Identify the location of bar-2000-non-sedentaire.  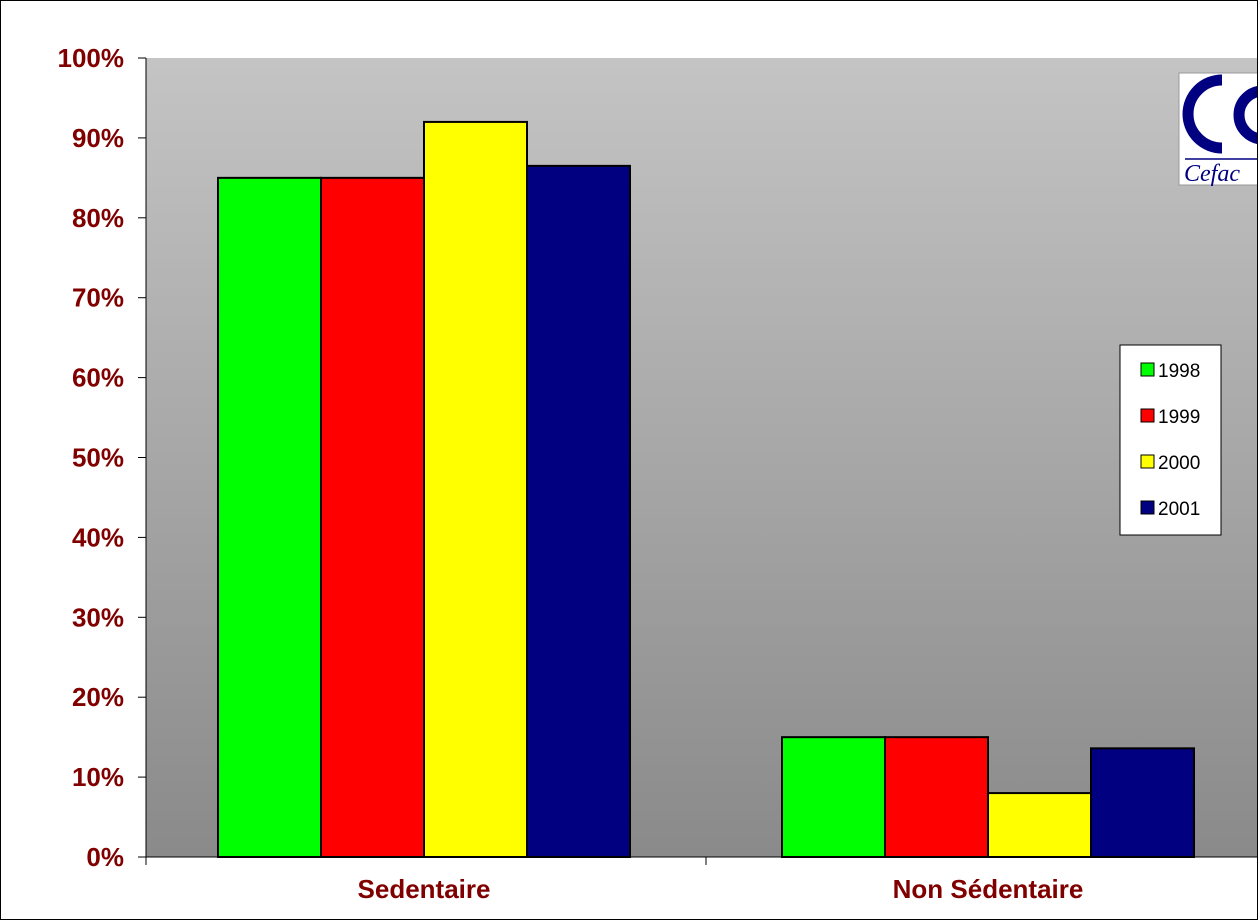
(1039, 825).